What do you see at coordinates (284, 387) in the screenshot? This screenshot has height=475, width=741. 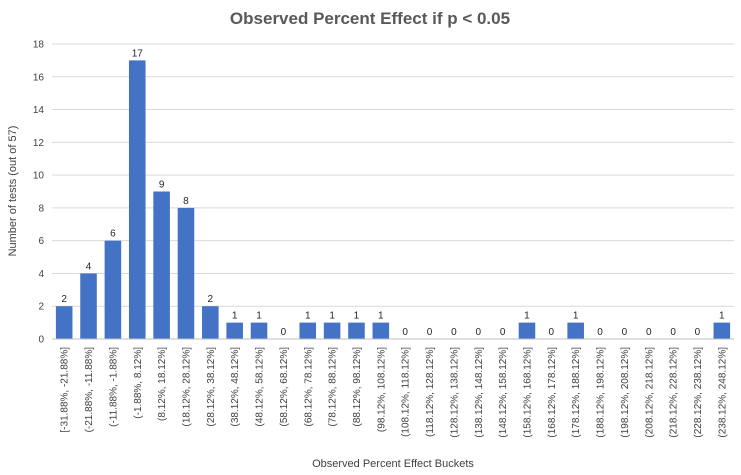 I see `x-tick-label: (58.12%, 68.12%]` at bounding box center [284, 387].